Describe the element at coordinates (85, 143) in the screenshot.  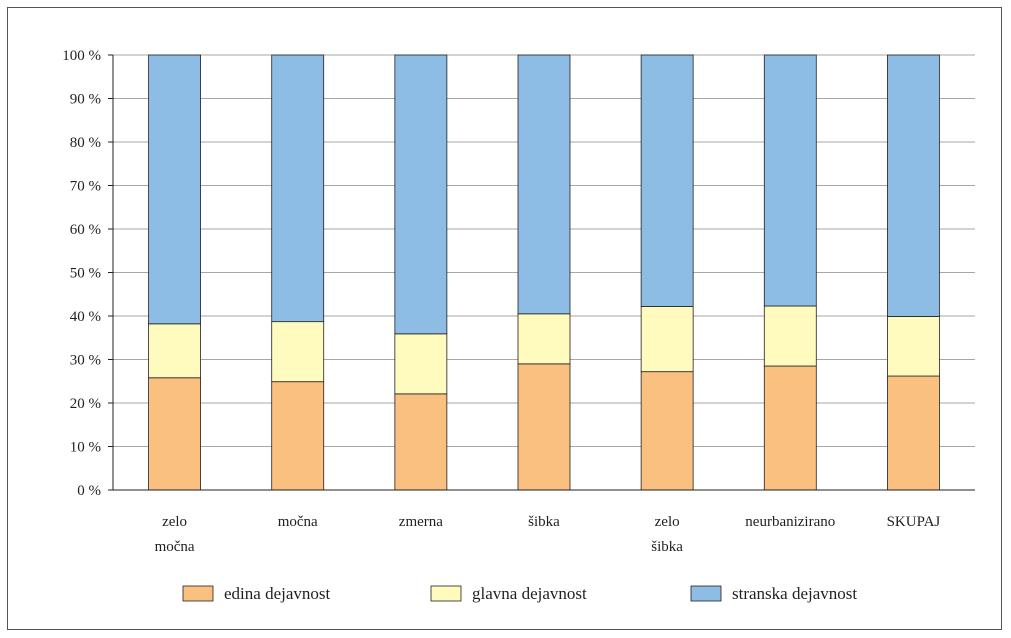
I see `y-tick-label: 80 %` at that location.